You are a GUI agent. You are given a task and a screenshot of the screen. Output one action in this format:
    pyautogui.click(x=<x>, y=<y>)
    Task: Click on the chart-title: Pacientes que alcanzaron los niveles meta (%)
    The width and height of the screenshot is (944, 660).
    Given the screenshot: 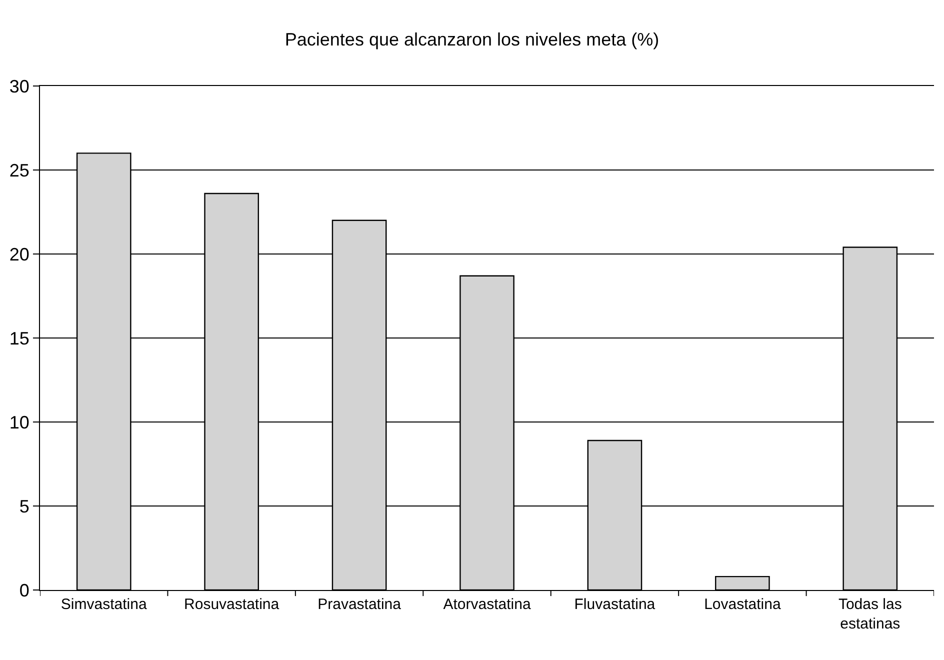 What is the action you would take?
    pyautogui.click(x=472, y=40)
    